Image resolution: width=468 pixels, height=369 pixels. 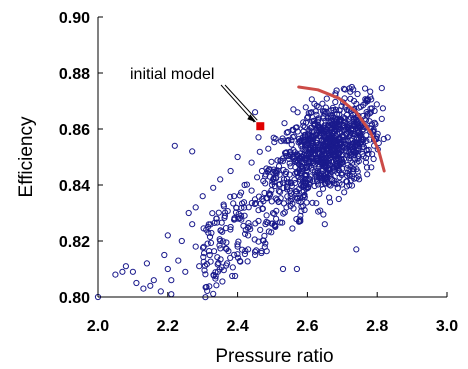 I want to click on y-axis-title: Efficiency, so click(x=26, y=156).